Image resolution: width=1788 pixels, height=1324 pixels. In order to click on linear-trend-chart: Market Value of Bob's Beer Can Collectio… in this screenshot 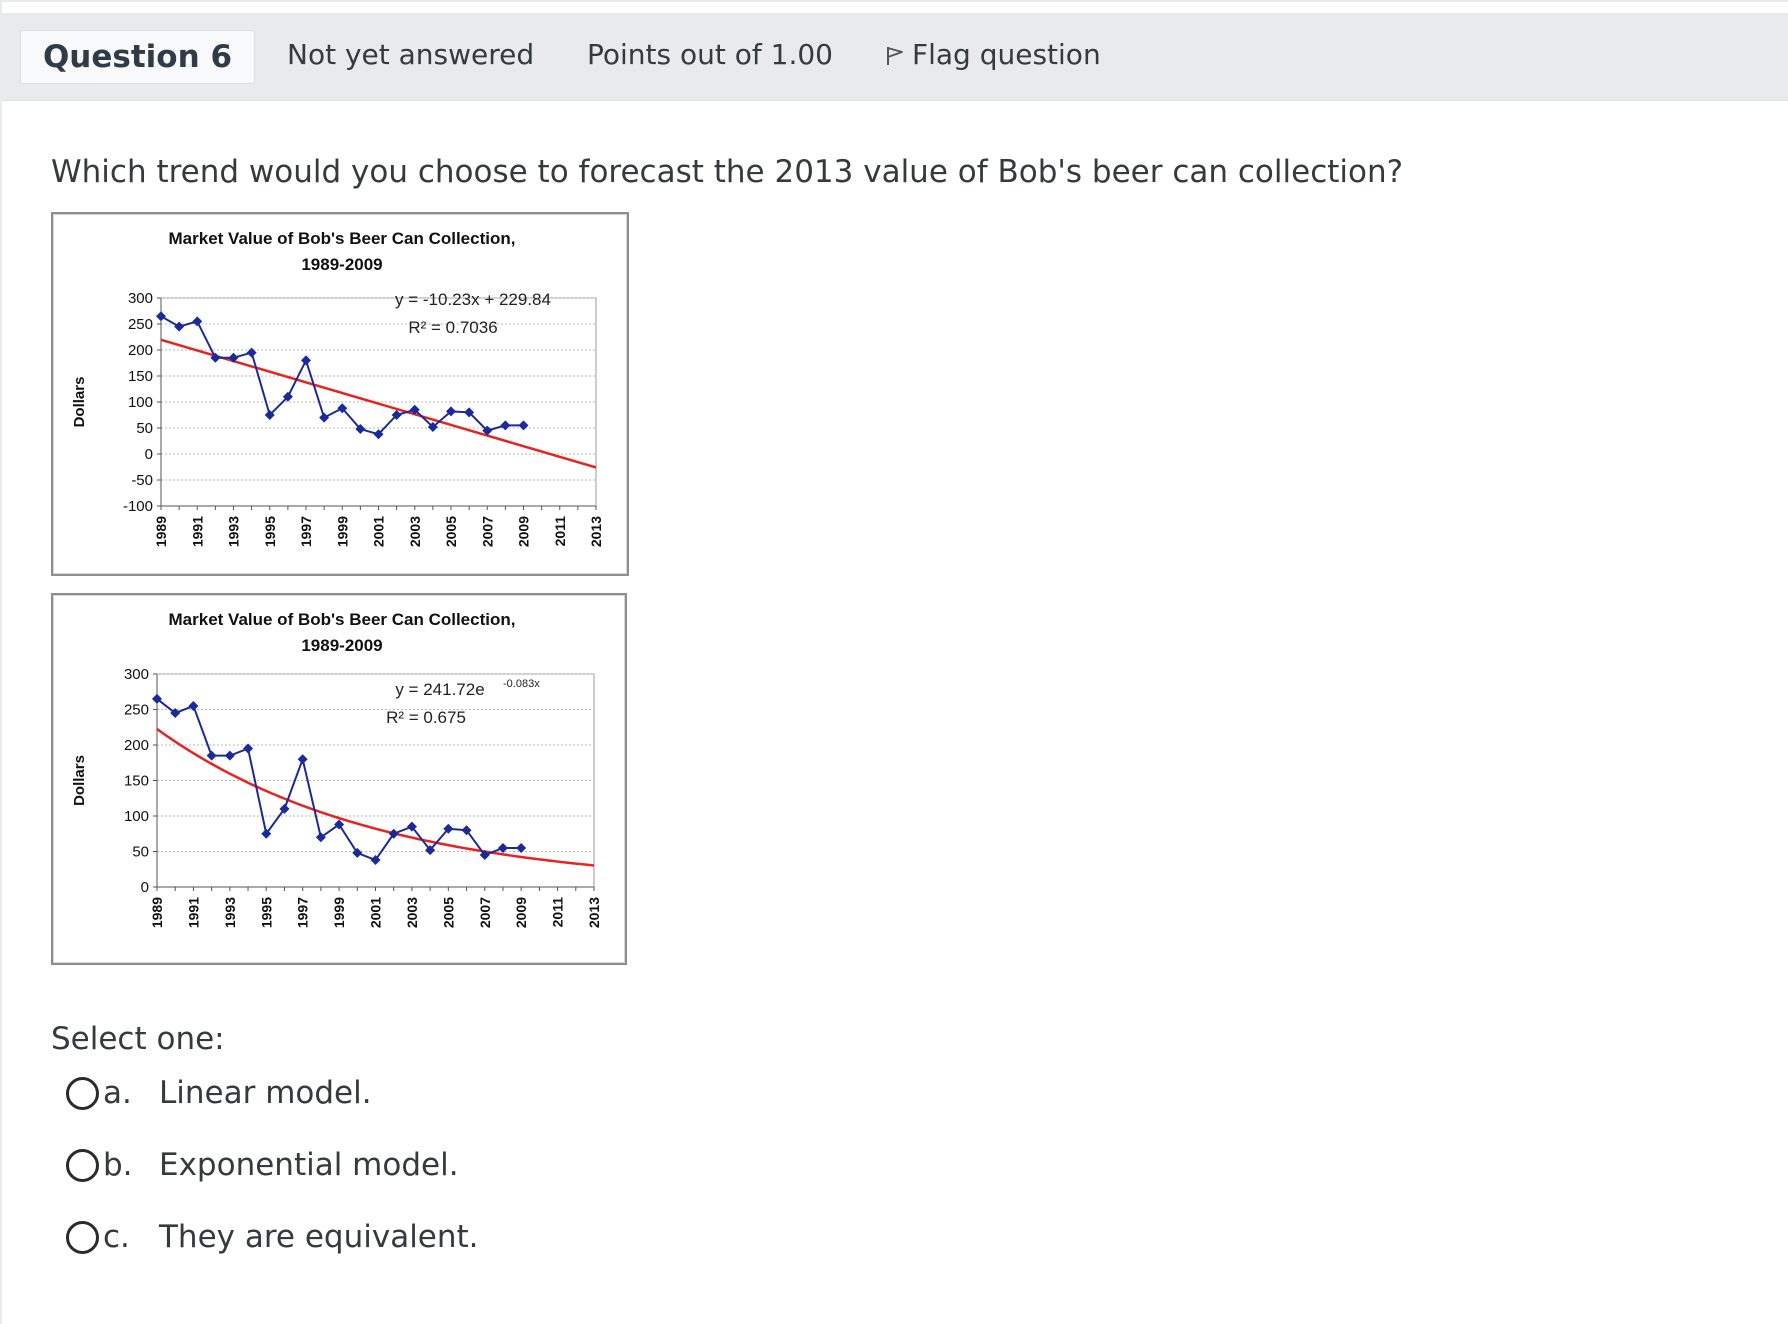, I will do `click(340, 394)`.